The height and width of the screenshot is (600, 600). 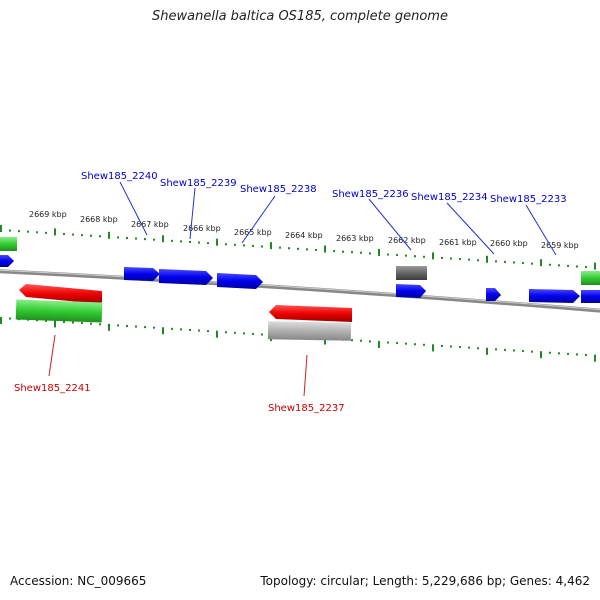 I want to click on gene-label: Shew185_2240, so click(x=119, y=176).